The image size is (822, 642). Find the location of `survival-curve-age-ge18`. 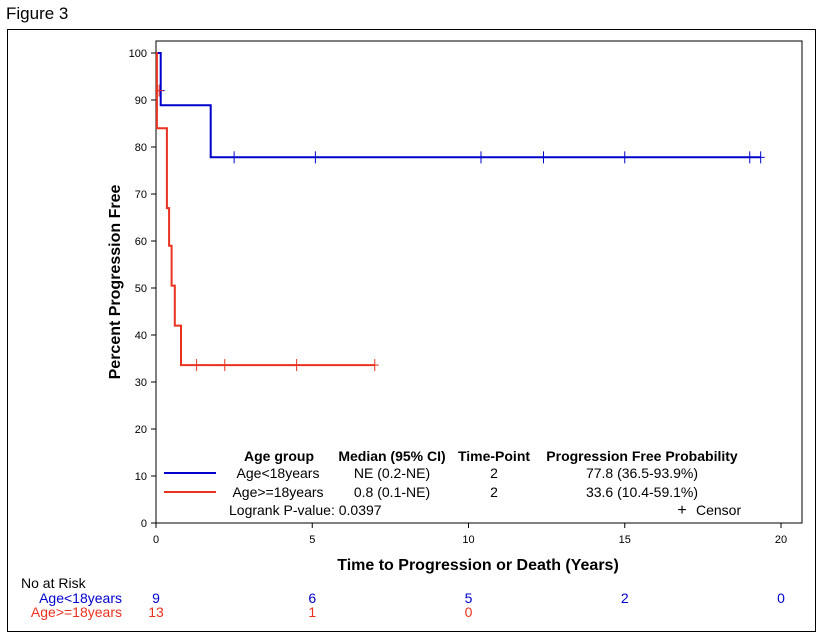

survival-curve-age-ge18 is located at coordinates (265, 209).